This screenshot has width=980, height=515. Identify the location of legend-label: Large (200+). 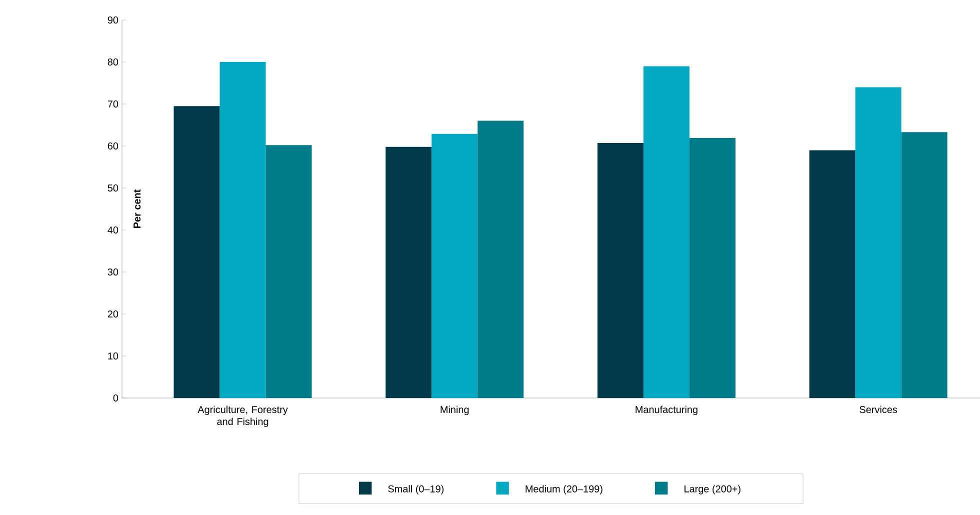
(712, 489).